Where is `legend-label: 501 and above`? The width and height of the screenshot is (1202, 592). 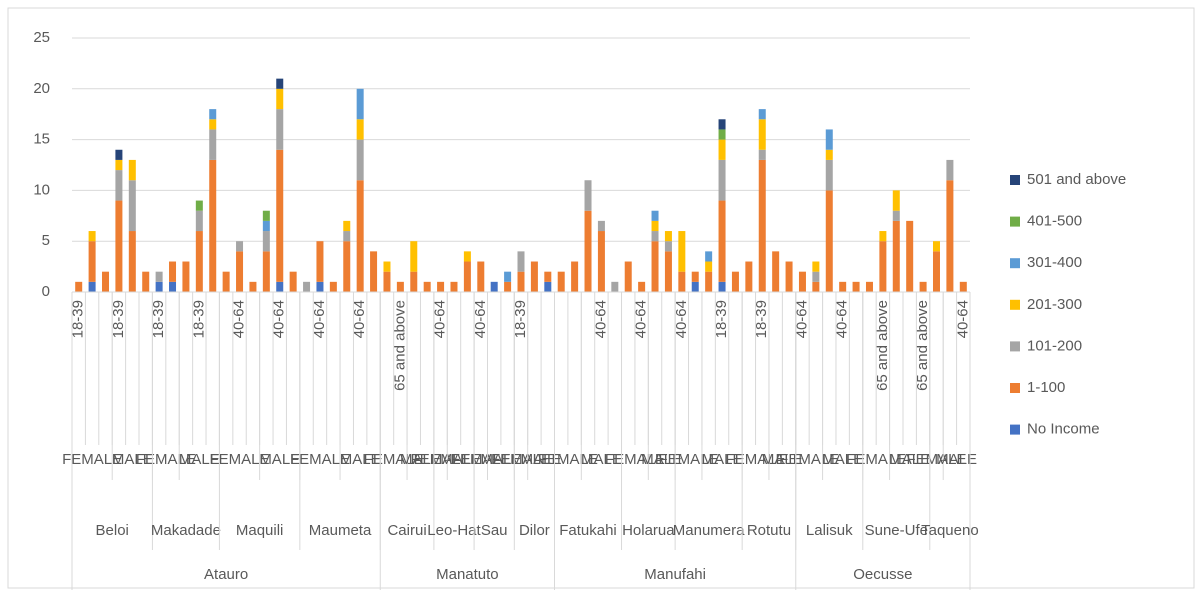 legend-label: 501 and above is located at coordinates (1076, 179).